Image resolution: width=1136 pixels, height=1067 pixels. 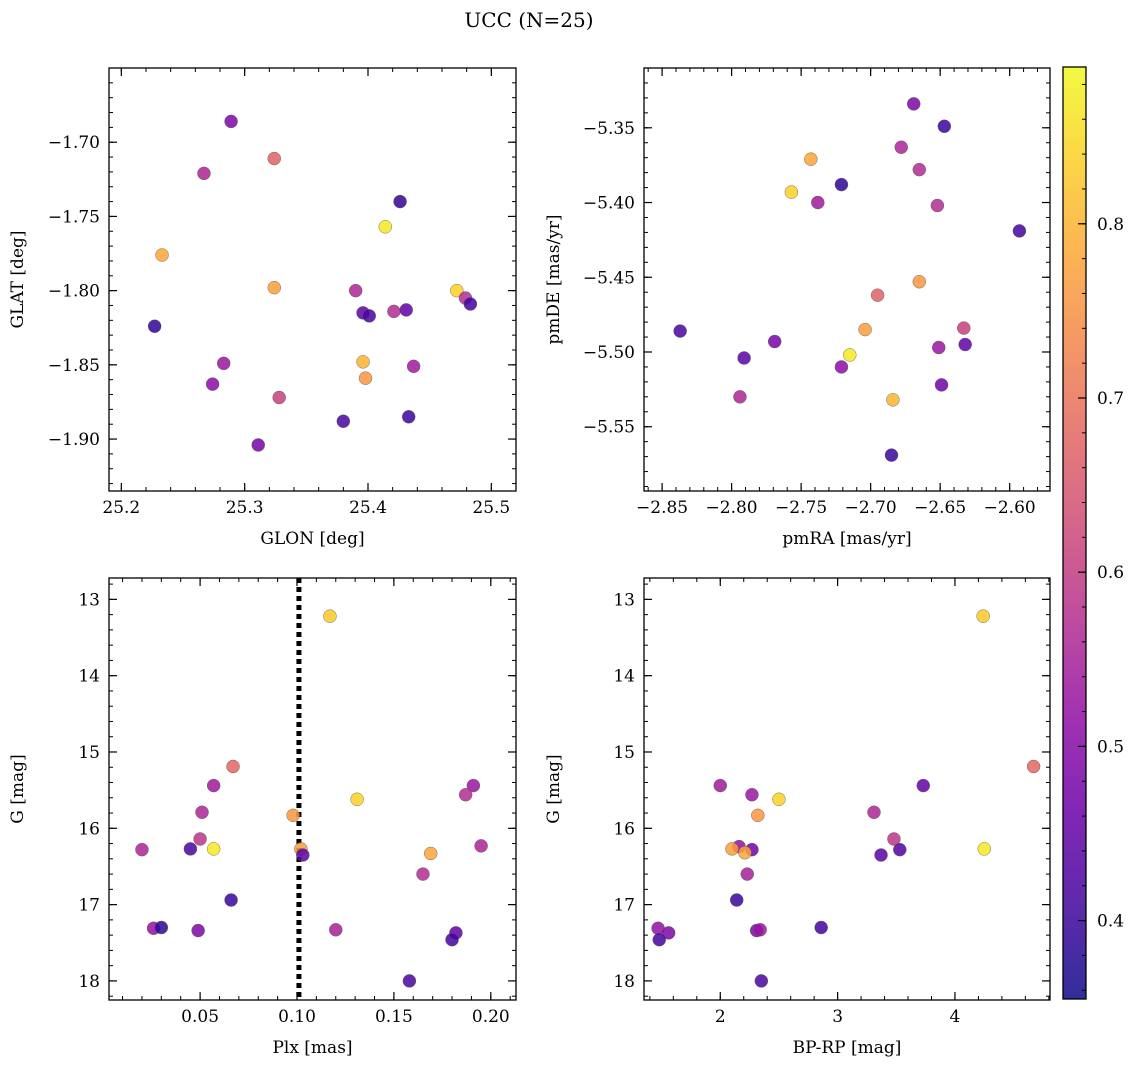 I want to click on x-tick-label: −2.80, so click(x=732, y=508).